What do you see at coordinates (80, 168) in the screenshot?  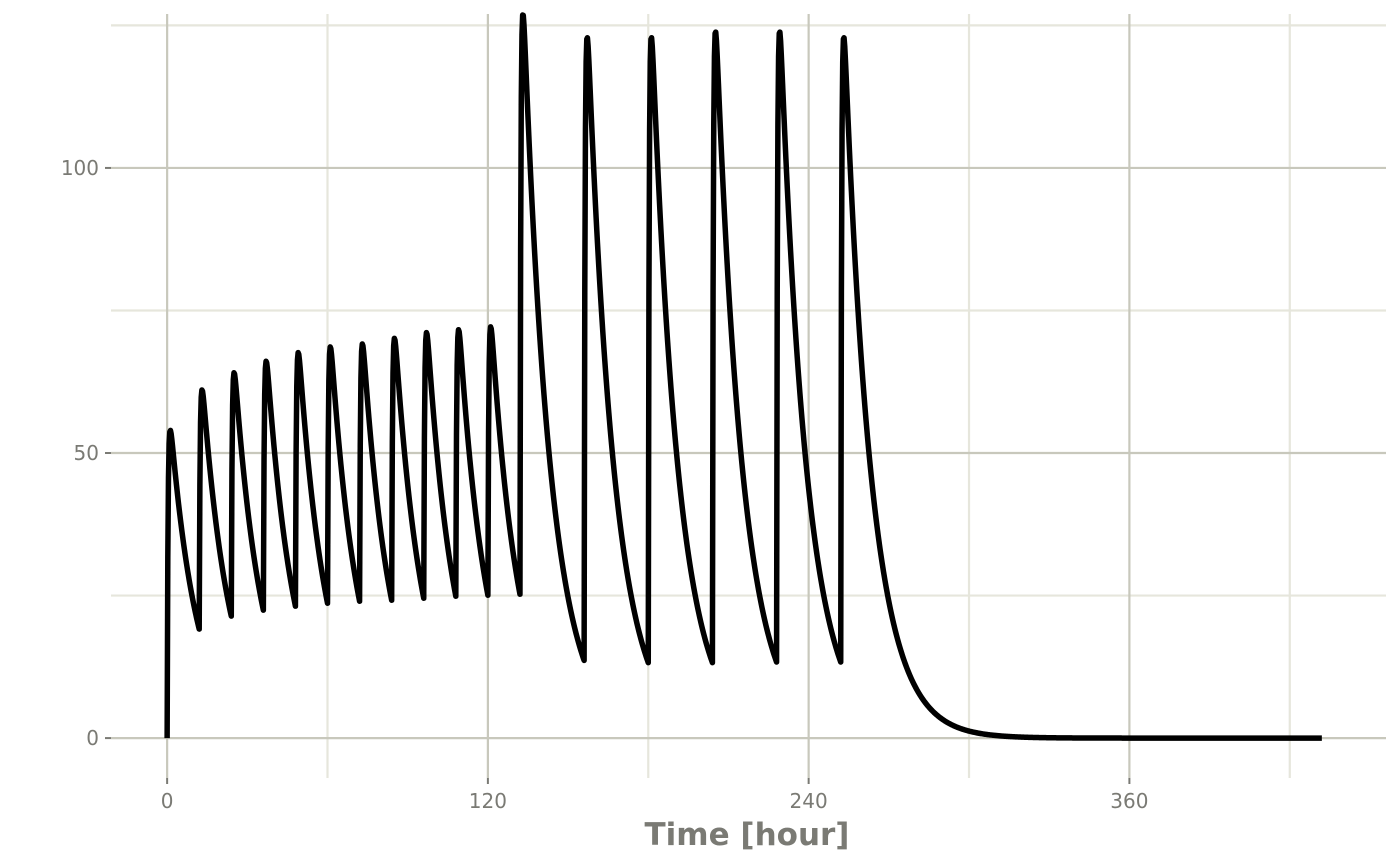 I see `y-tick-label: 100` at bounding box center [80, 168].